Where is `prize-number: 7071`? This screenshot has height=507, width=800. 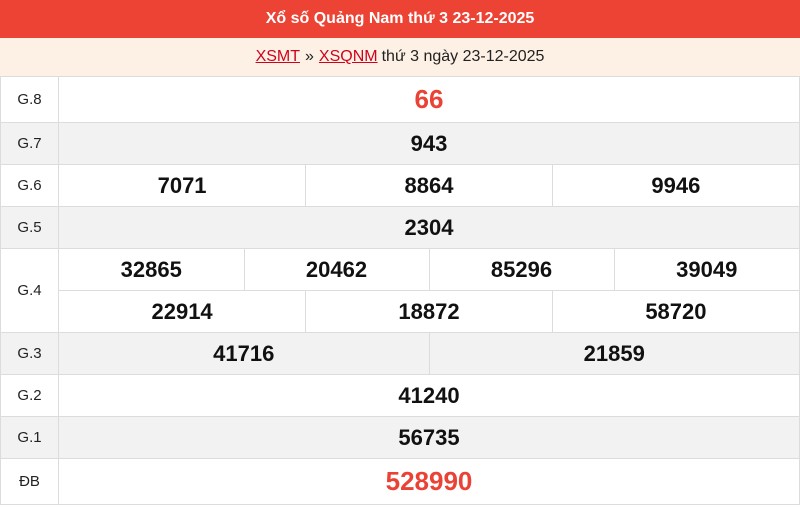 prize-number: 7071 is located at coordinates (182, 185).